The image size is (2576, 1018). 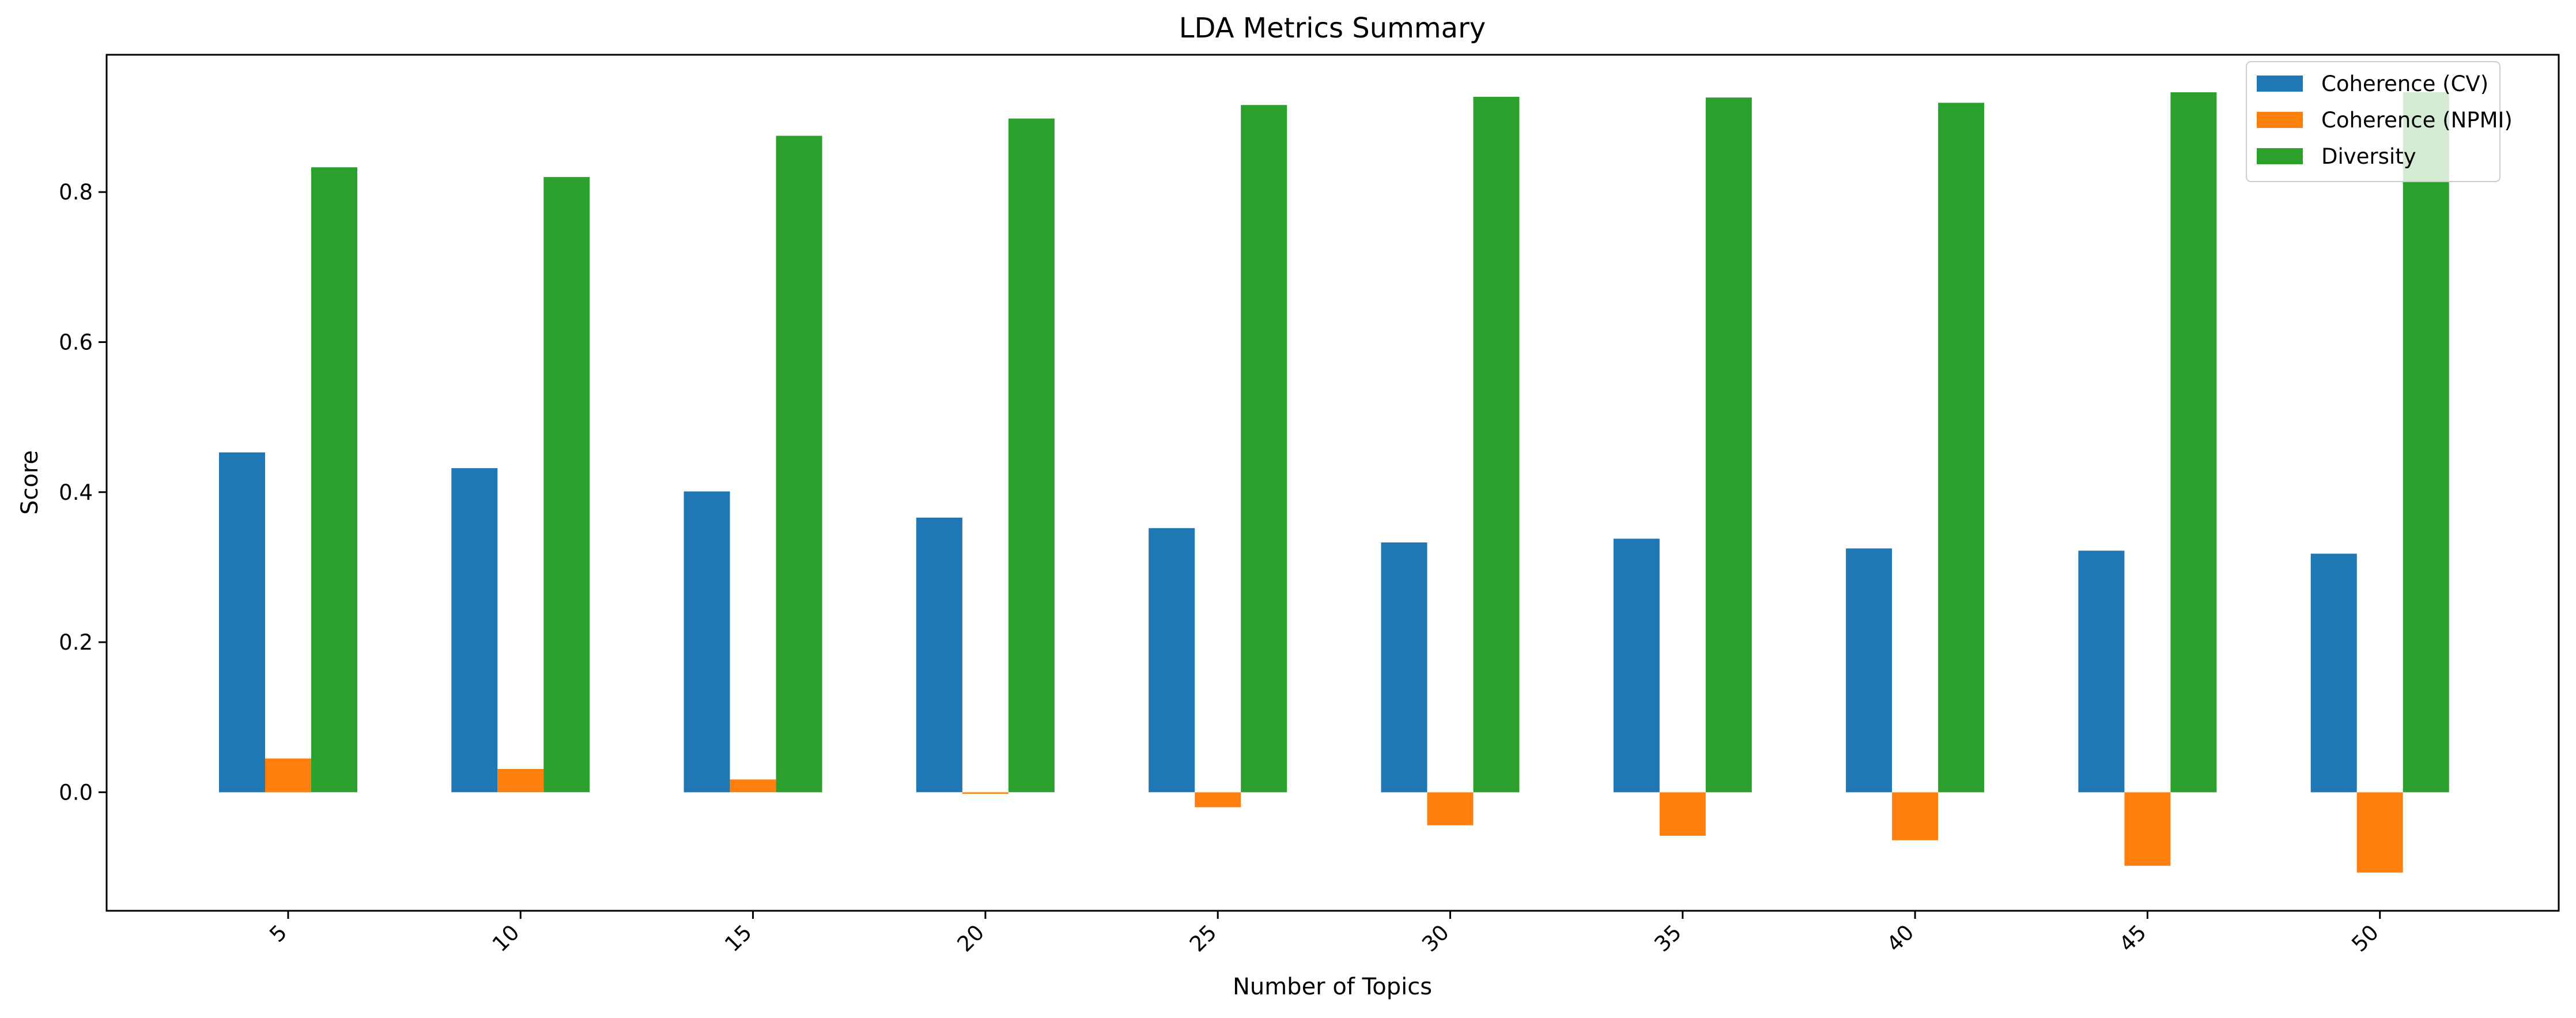 I want to click on x-tick-label: 30, so click(x=1435, y=938).